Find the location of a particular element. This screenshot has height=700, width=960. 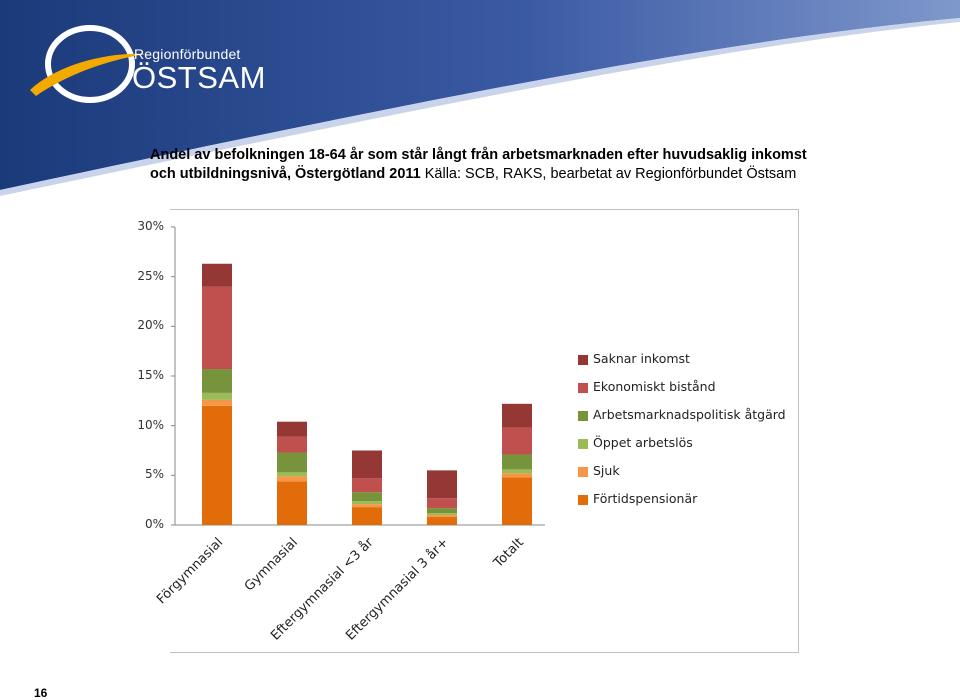

legend-label: Öppet arbetslös is located at coordinates (643, 442).